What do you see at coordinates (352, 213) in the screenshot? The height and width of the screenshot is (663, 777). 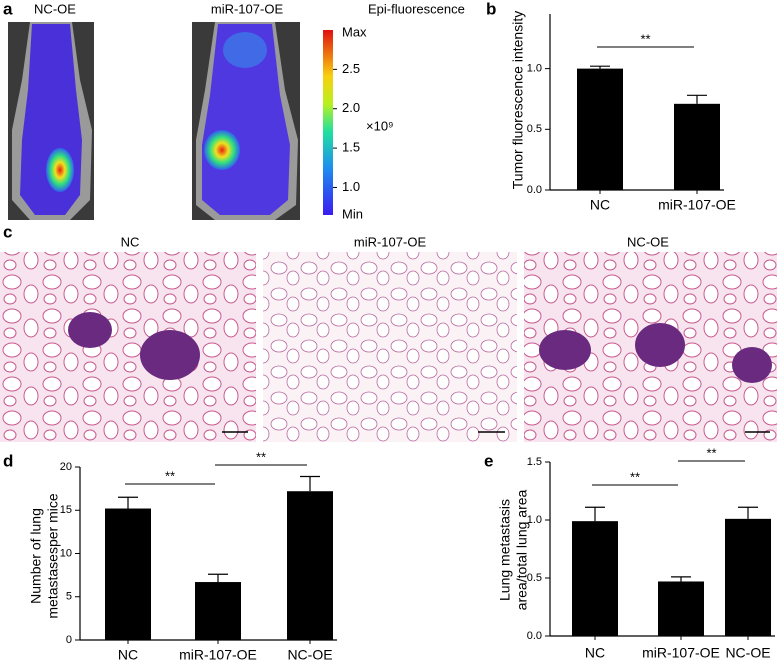 I see `colorbar-min: Min` at bounding box center [352, 213].